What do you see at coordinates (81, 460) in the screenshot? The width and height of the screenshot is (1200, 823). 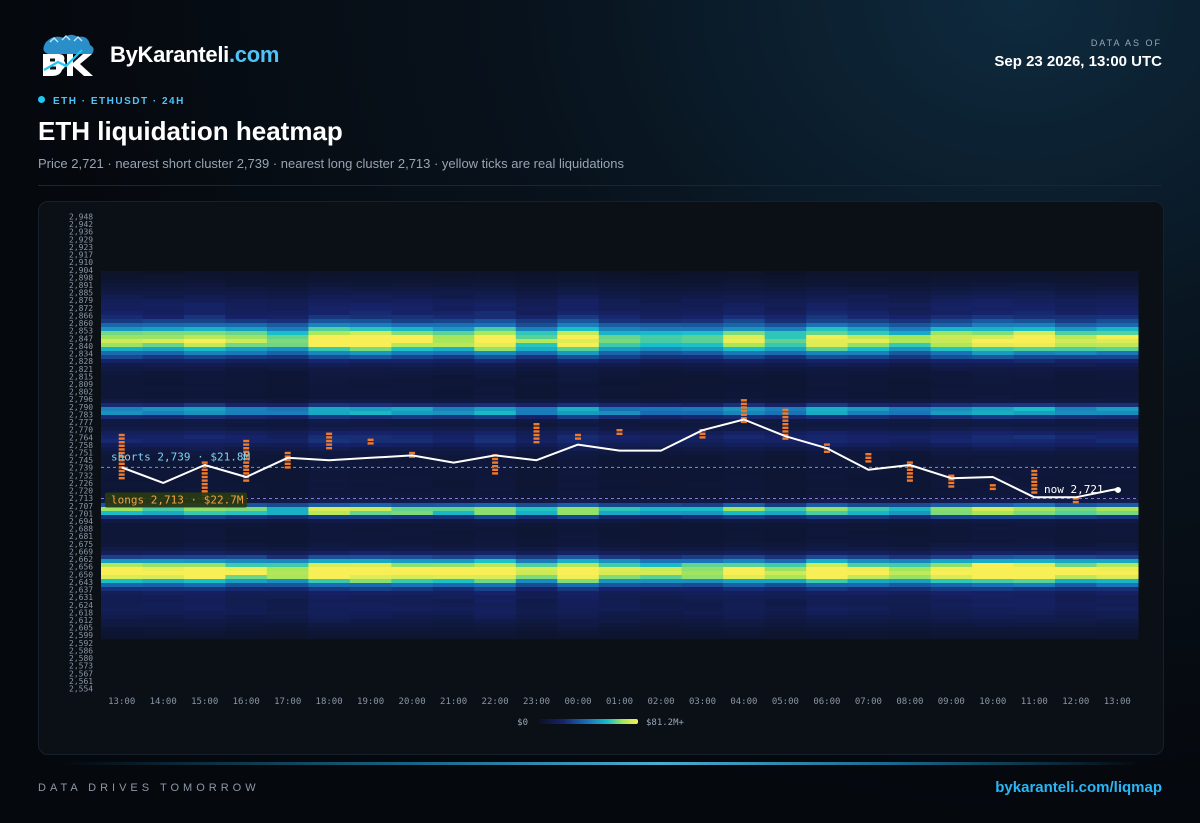 I see `y-tick-label: 2,745` at bounding box center [81, 460].